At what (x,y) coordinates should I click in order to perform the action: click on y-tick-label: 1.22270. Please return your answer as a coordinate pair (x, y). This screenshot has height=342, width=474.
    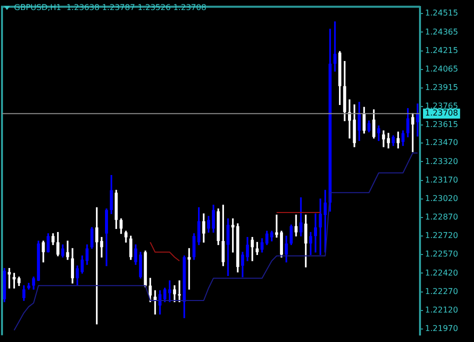
    Looking at the image, I should click on (441, 291).